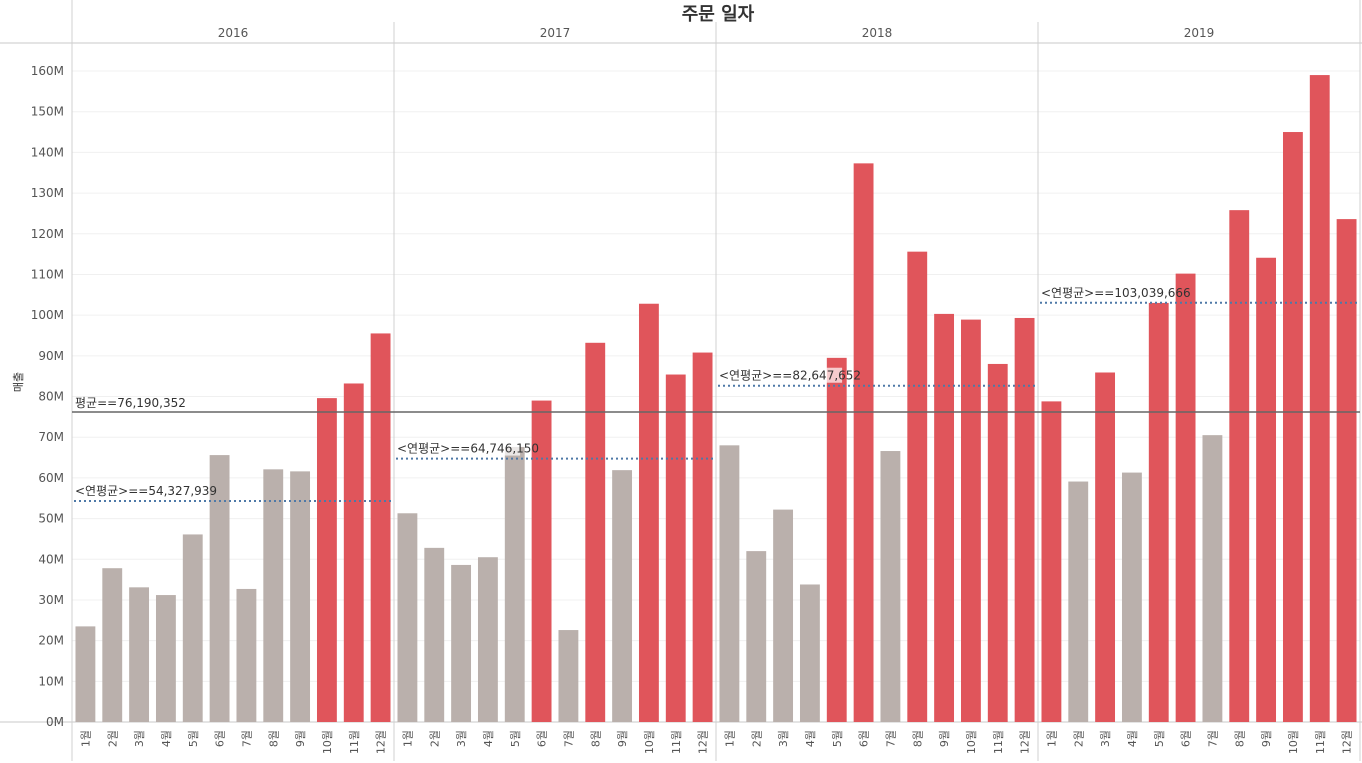  Describe the element at coordinates (51, 681) in the screenshot. I see `y-tick-label: 10M` at that location.